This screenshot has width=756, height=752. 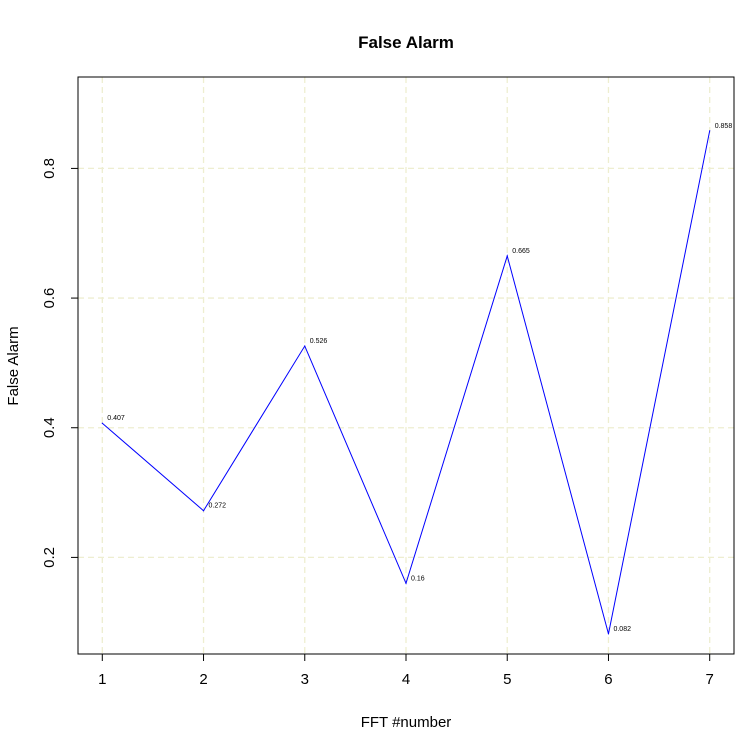 What do you see at coordinates (521, 251) in the screenshot?
I see `data-label-5: 0.665` at bounding box center [521, 251].